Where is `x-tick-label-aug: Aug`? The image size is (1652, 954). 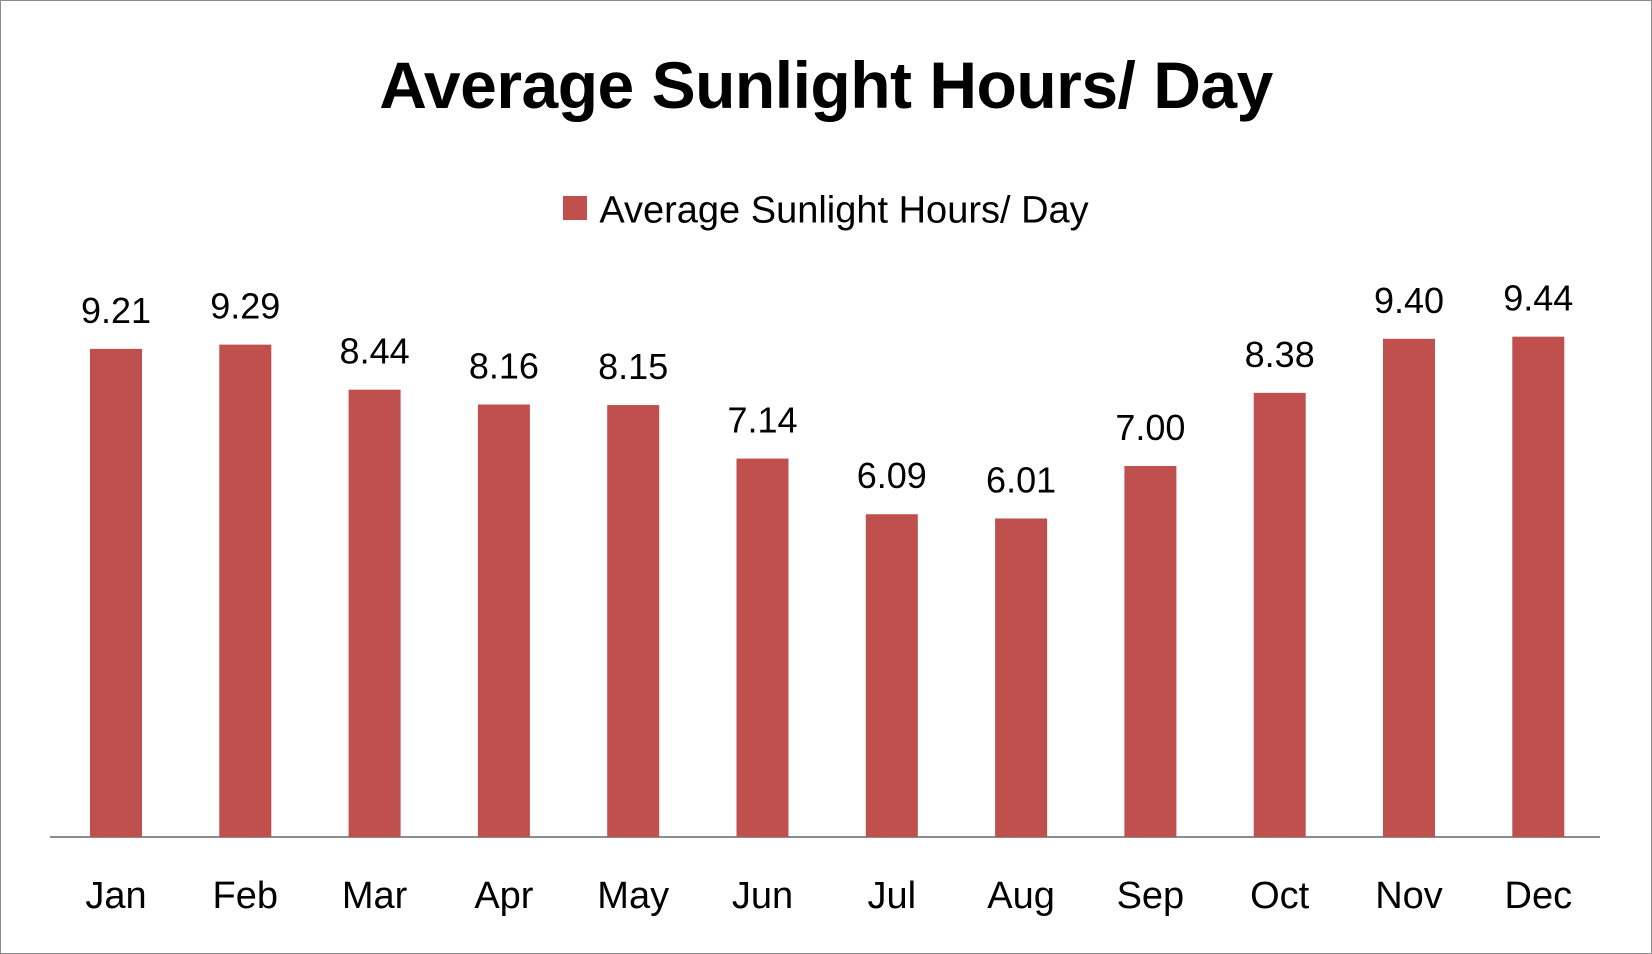
x-tick-label-aug: Aug is located at coordinates (1021, 896).